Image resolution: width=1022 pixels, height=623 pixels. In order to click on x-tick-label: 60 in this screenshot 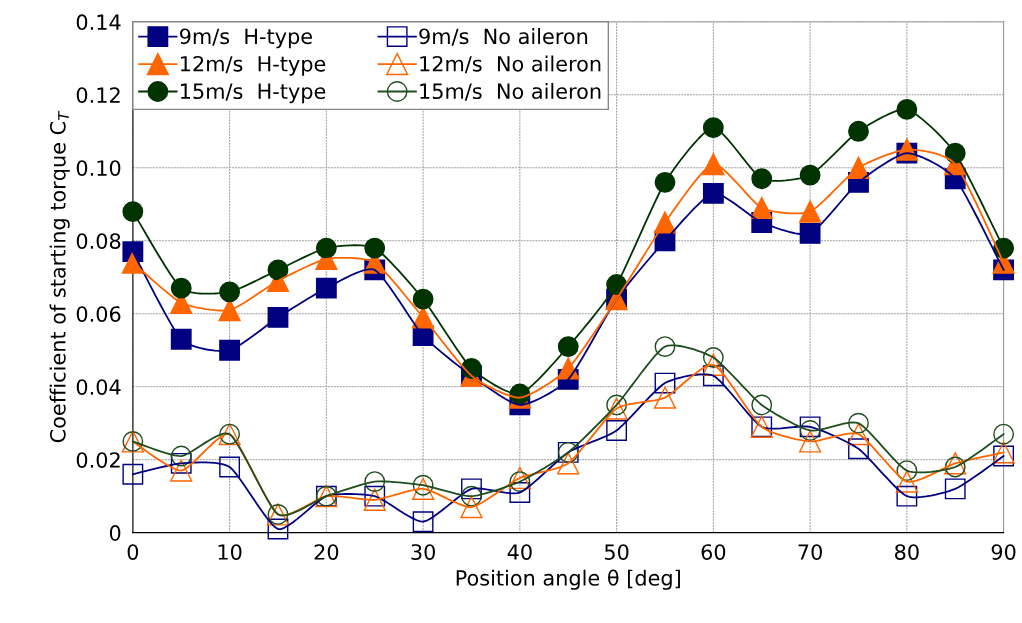, I will do `click(713, 552)`.